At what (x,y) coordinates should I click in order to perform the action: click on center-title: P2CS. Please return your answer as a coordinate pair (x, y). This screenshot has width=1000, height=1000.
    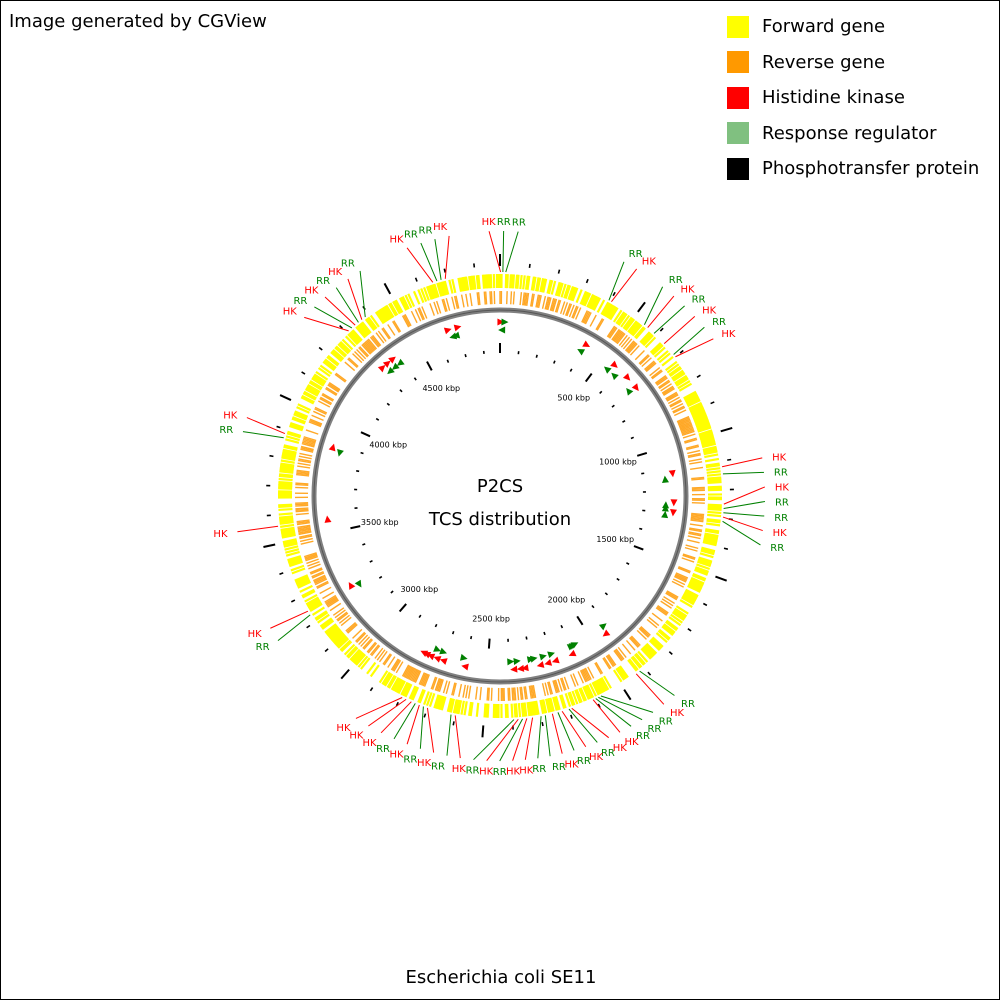
    Looking at the image, I should click on (500, 486).